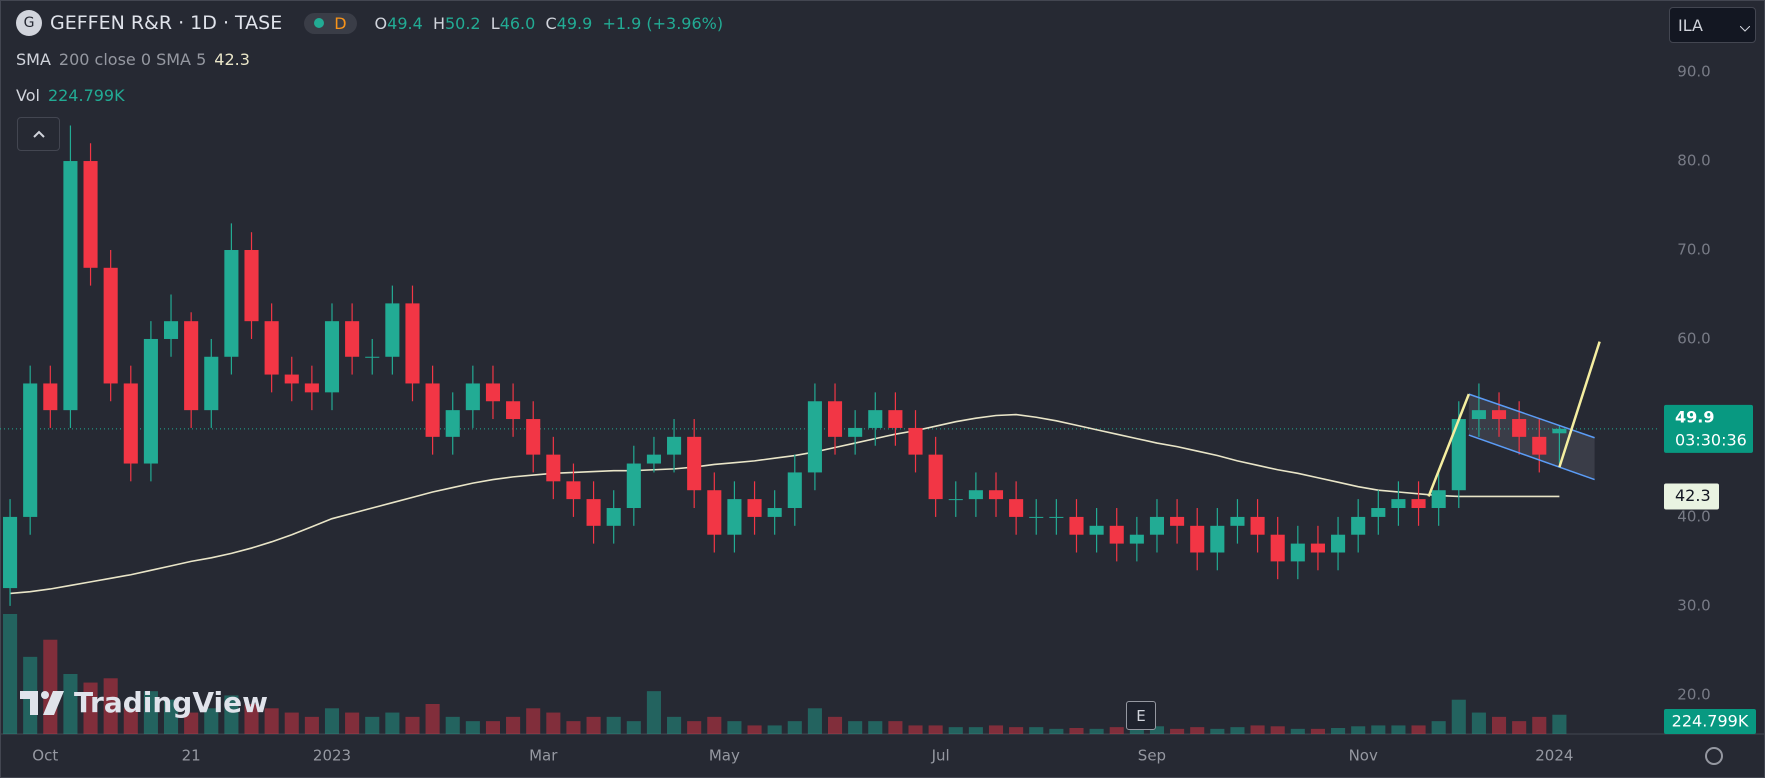 Image resolution: width=1765 pixels, height=778 pixels. What do you see at coordinates (1712, 25) in the screenshot?
I see `currency-select: ILA` at bounding box center [1712, 25].